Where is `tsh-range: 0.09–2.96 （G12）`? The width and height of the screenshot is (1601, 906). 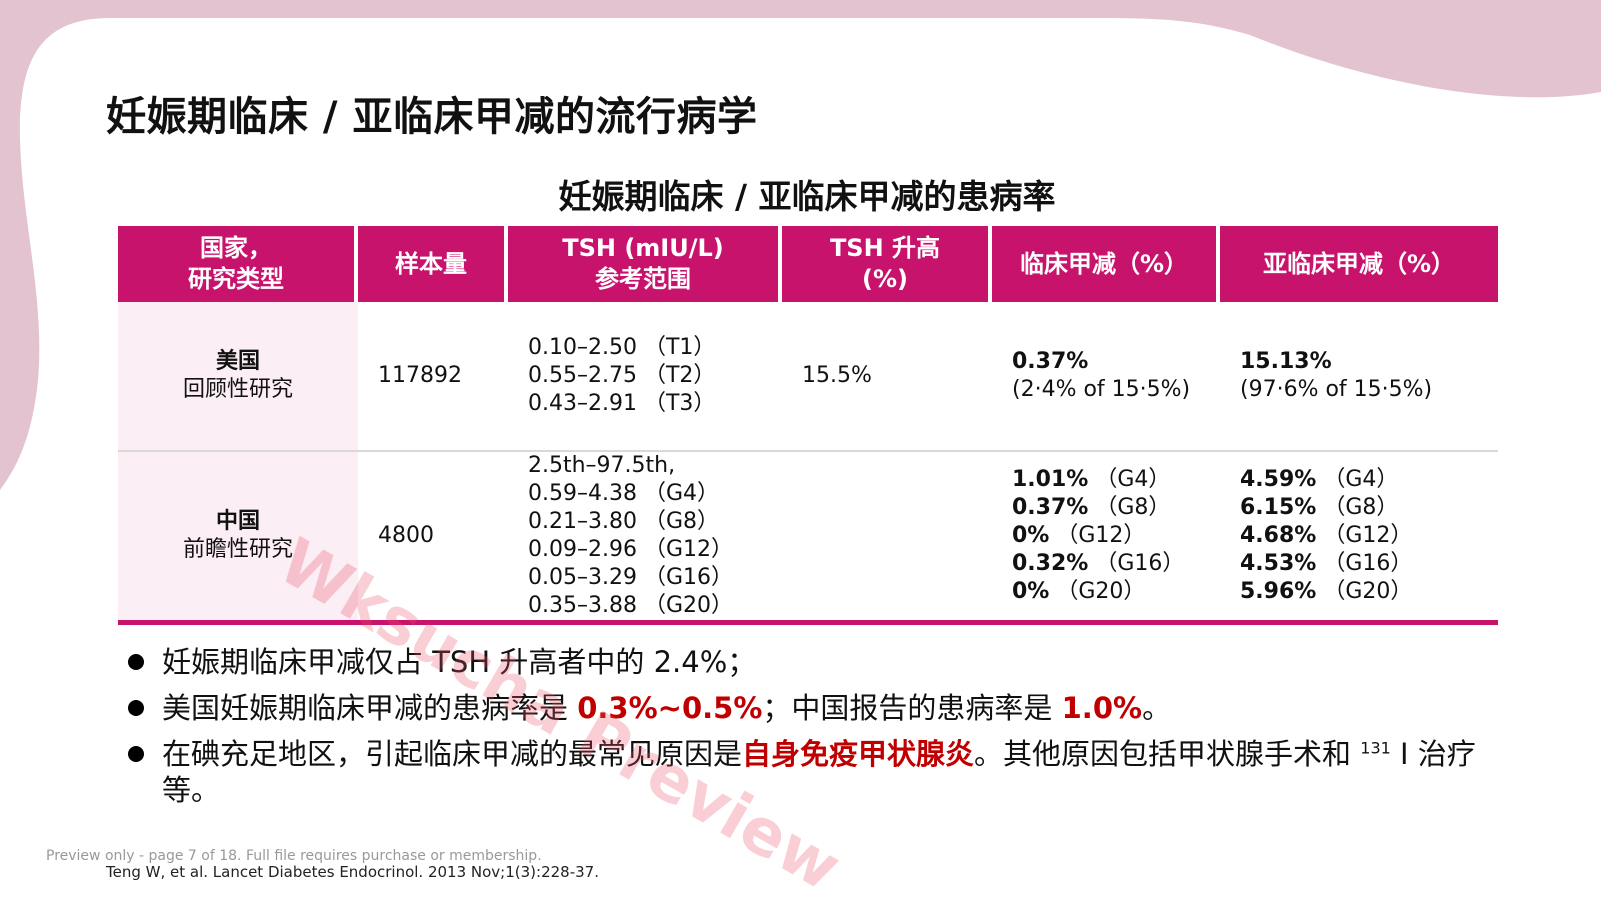
tsh-range: 0.09–2.96 （G12） is located at coordinates (631, 549).